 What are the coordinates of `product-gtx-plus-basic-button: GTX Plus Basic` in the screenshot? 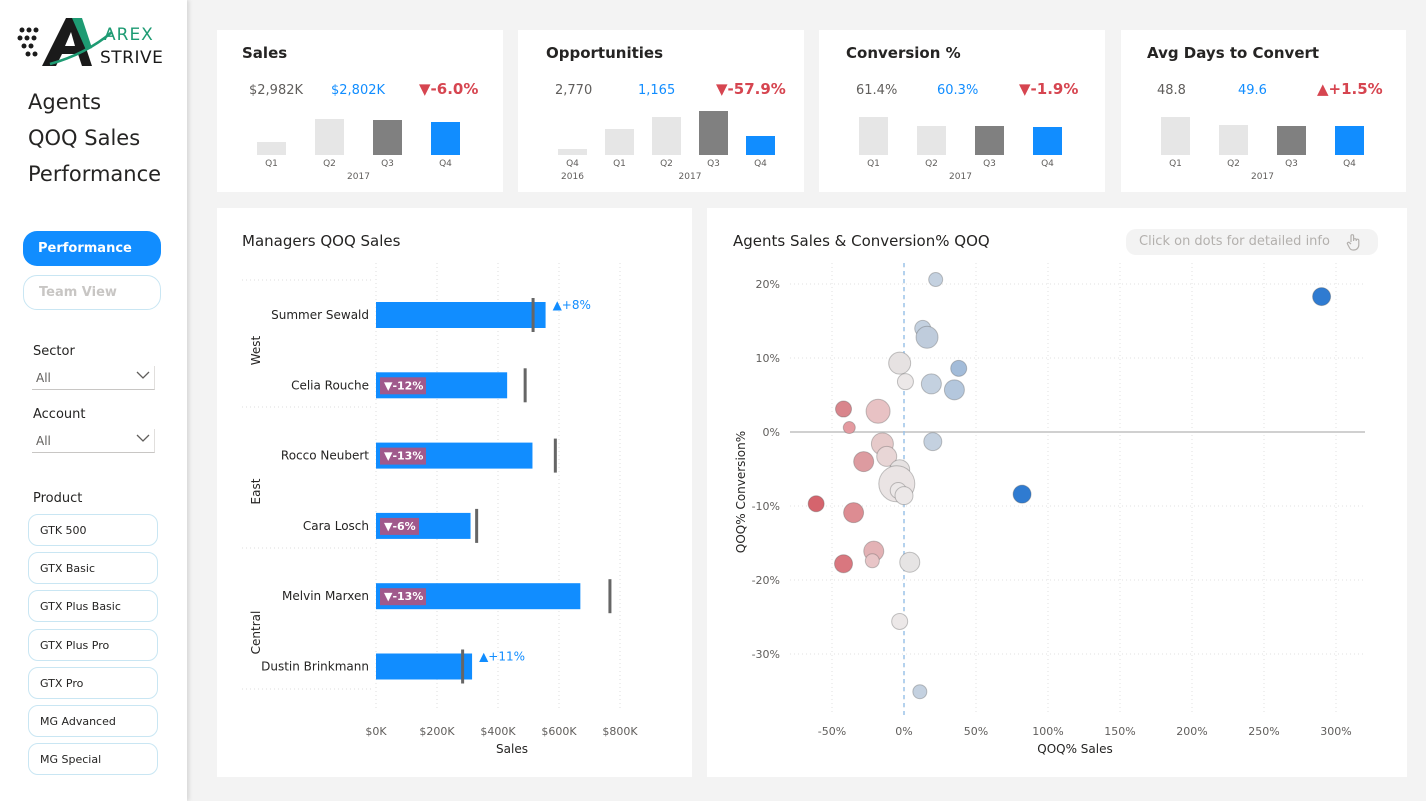 It's located at (93, 606).